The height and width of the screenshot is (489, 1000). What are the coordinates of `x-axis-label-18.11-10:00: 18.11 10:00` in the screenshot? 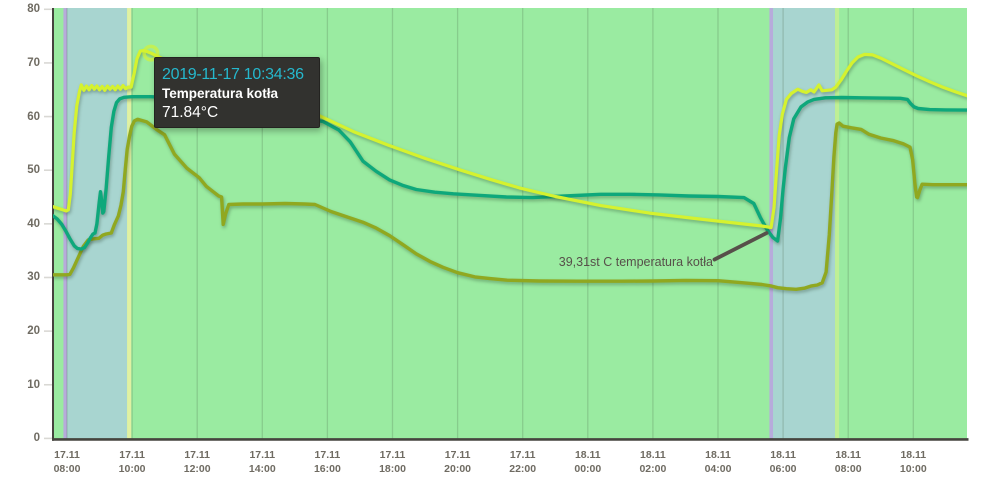 It's located at (913, 462).